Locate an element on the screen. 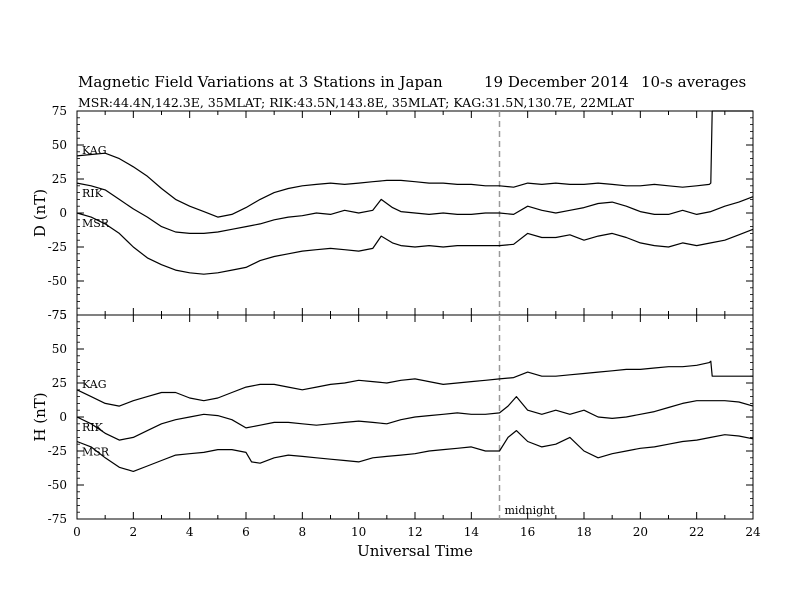 The height and width of the screenshot is (612, 792). h-axis-label: H (nT) is located at coordinates (40, 416).